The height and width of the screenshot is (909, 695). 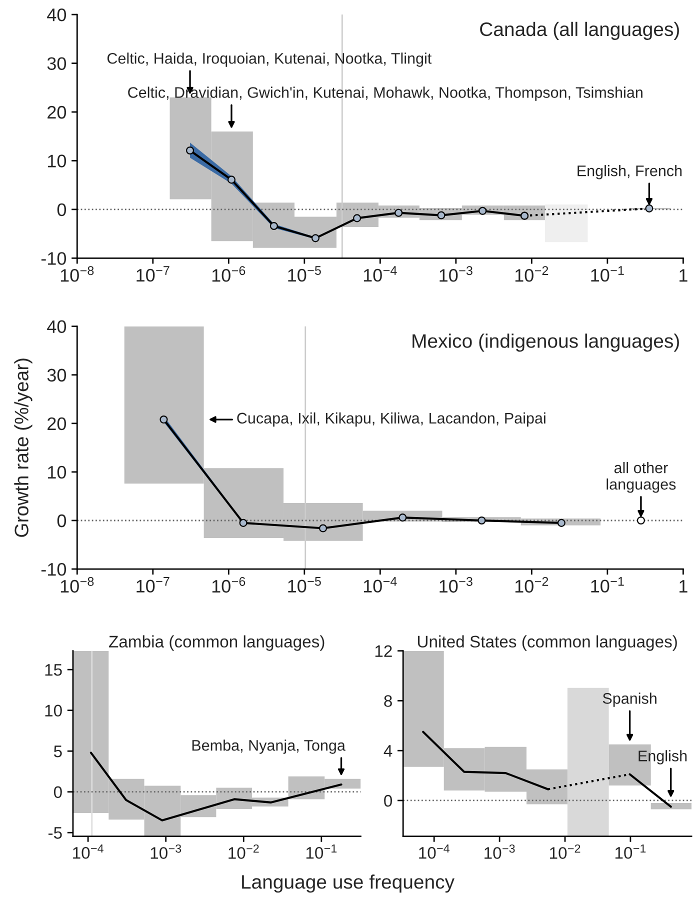 I want to click on annotation: all other languages, so click(x=641, y=477).